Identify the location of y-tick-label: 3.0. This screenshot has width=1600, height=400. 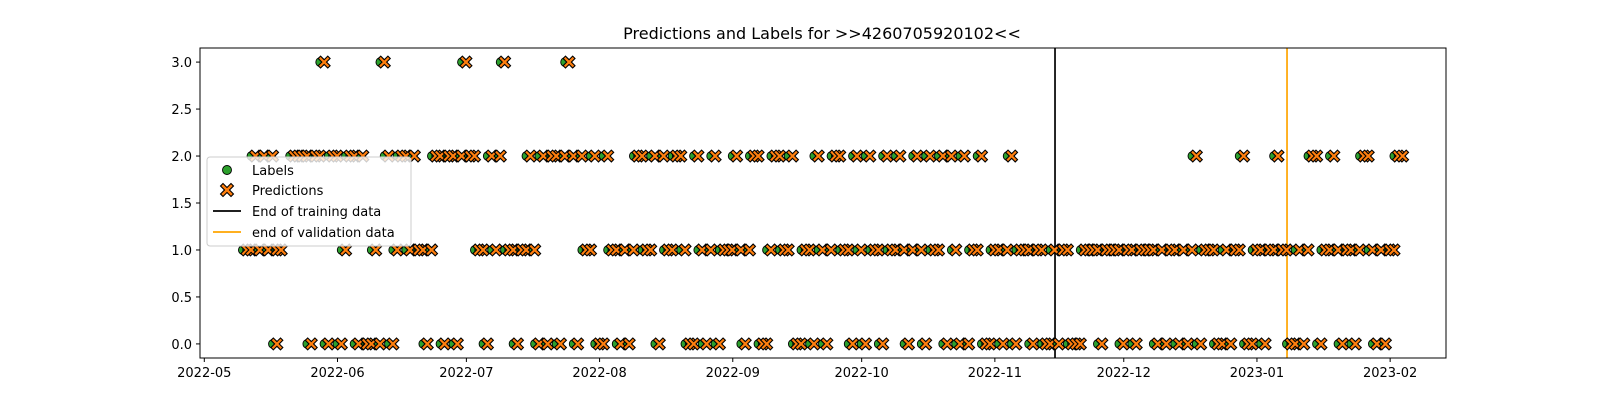
(181, 63).